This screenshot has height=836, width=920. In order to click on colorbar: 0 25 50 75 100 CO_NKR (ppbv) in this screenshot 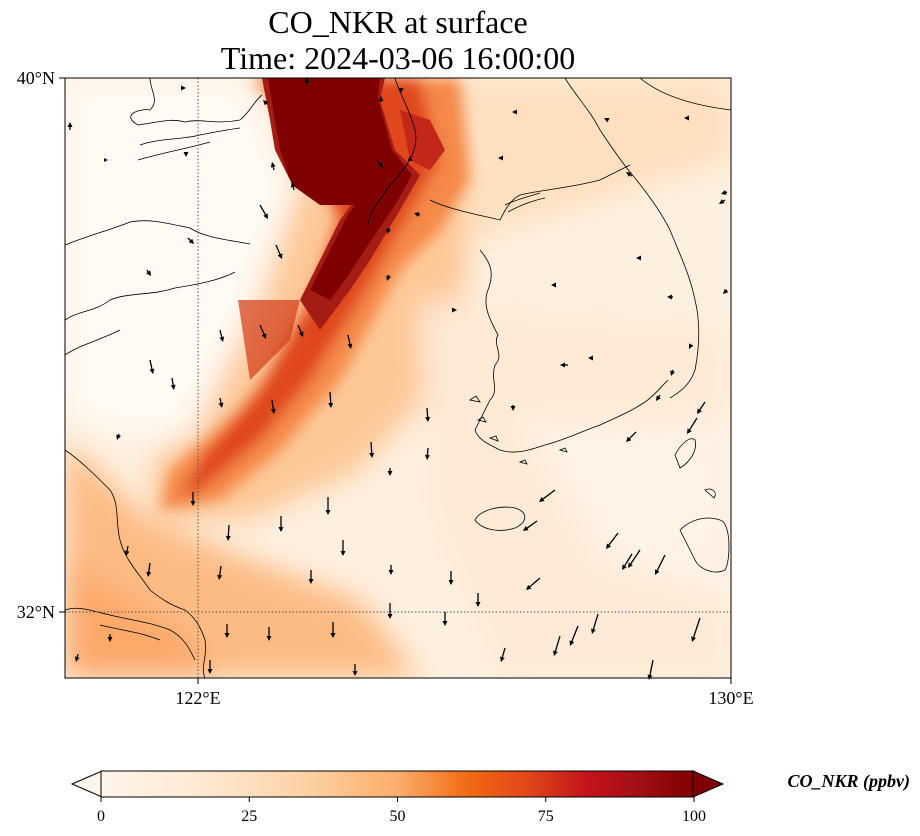, I will do `click(490, 797)`.